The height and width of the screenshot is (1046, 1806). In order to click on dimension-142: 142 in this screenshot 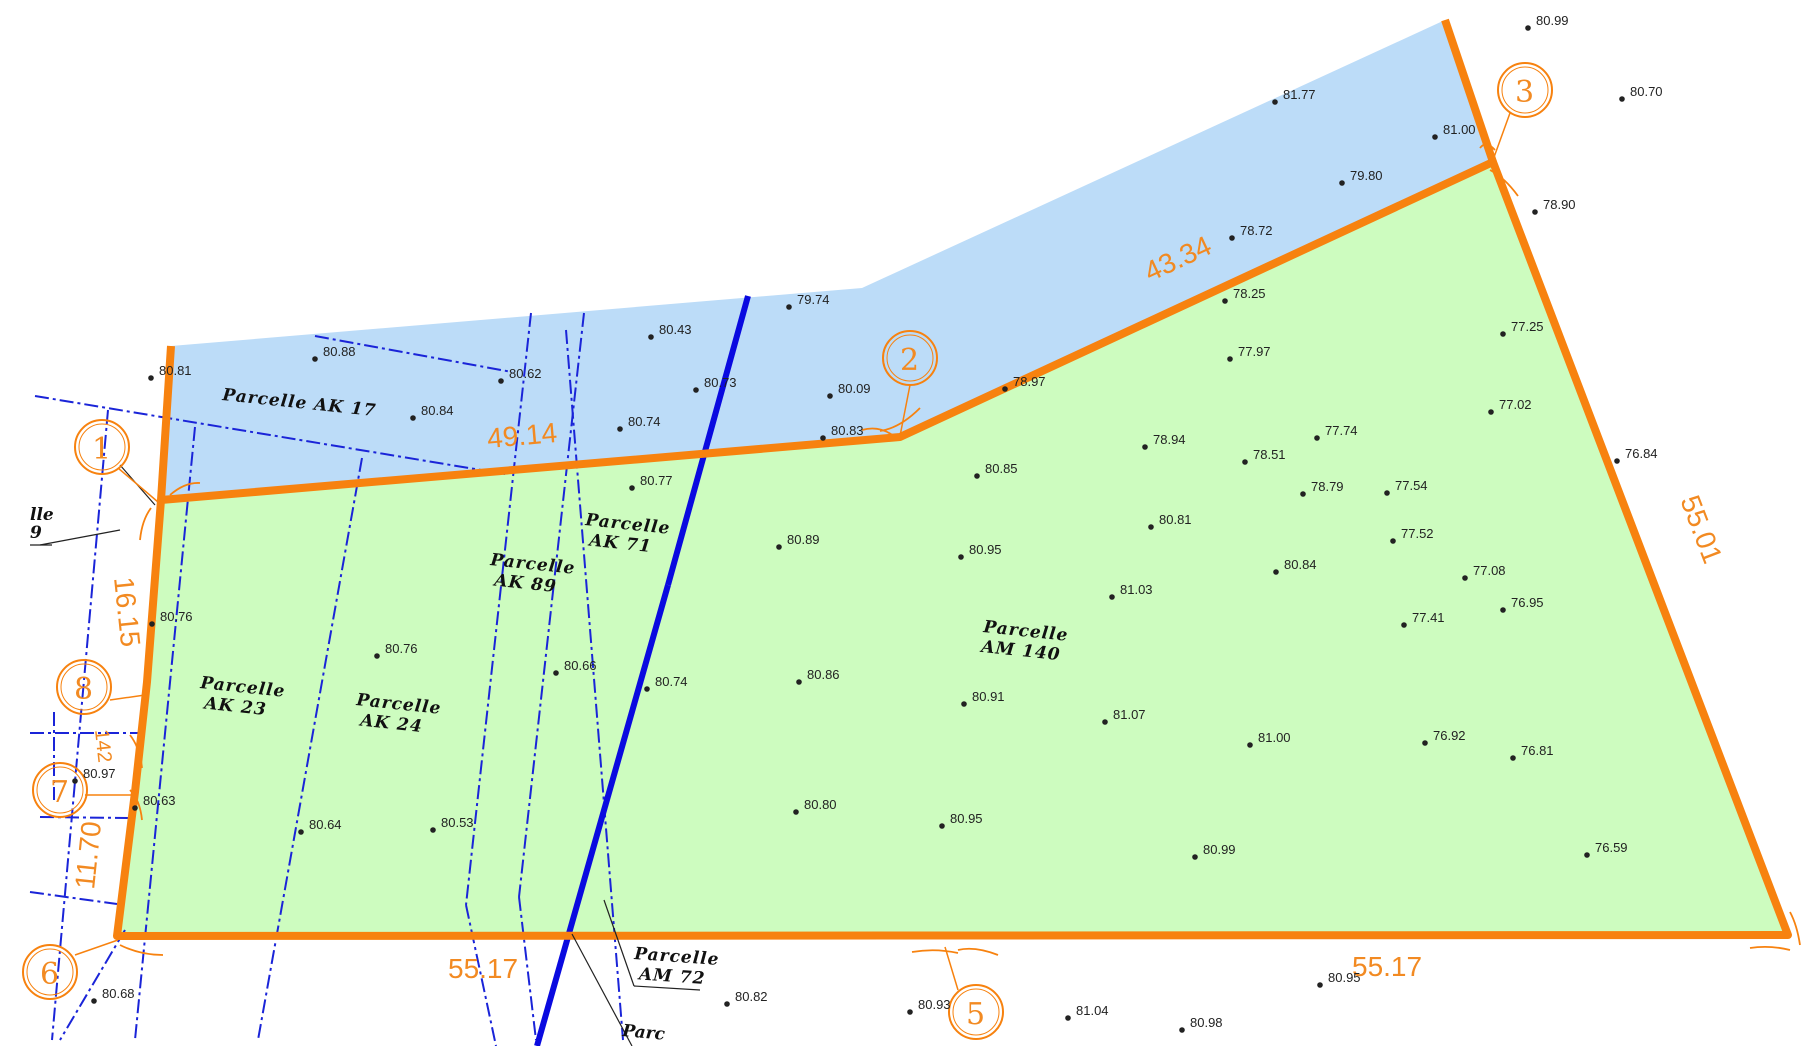, I will do `click(102, 745)`.